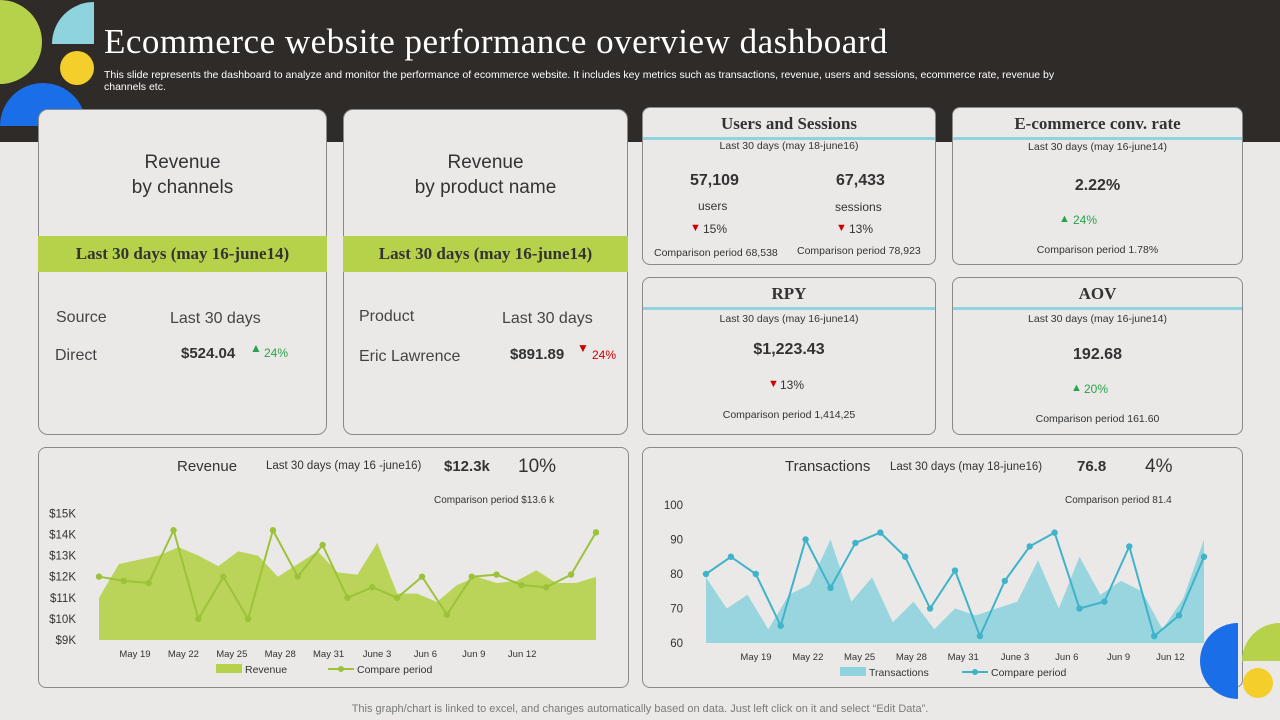 The width and height of the screenshot is (1280, 720). What do you see at coordinates (1118, 500) in the screenshot?
I see `chart-comparison: Comparison period 81.4` at bounding box center [1118, 500].